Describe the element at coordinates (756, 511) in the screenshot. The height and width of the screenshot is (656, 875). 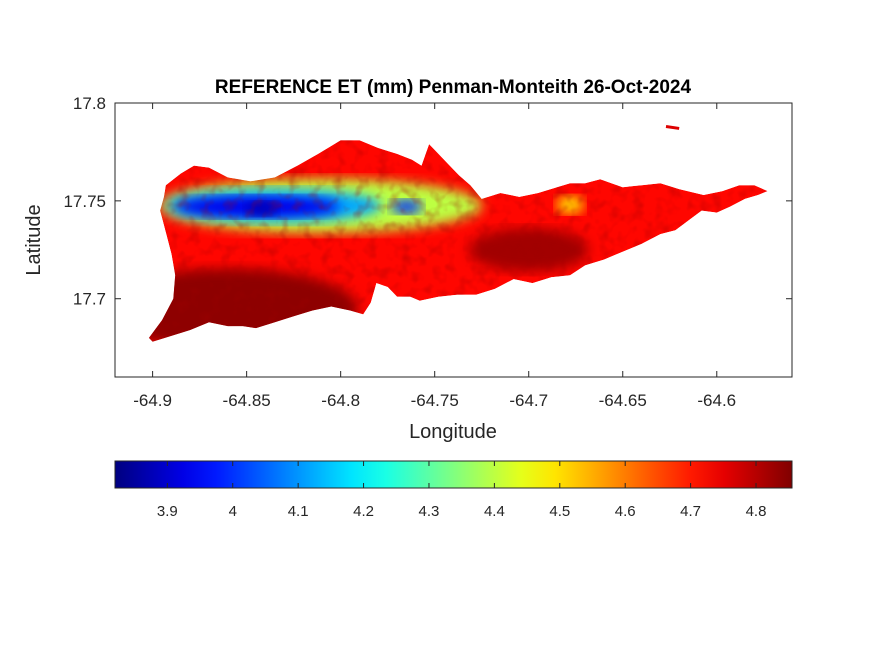
I see `colorbar-tick-label: 4.8` at that location.